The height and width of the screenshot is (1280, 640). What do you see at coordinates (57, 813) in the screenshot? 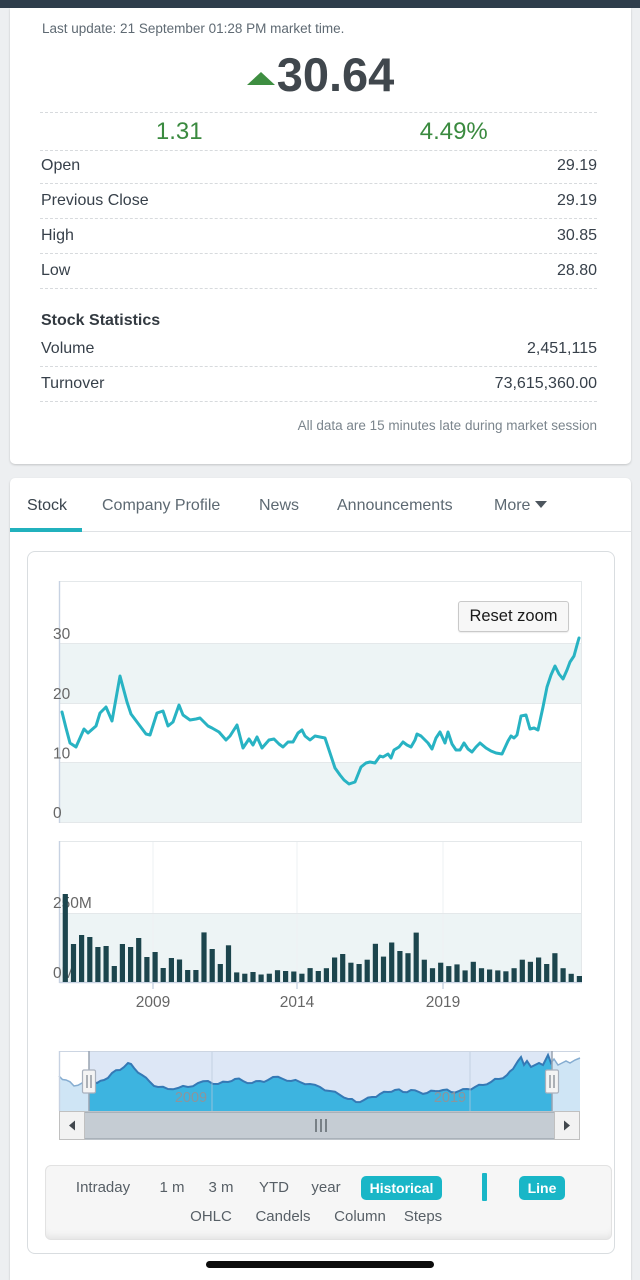
I see `svg-text: 0` at bounding box center [57, 813].